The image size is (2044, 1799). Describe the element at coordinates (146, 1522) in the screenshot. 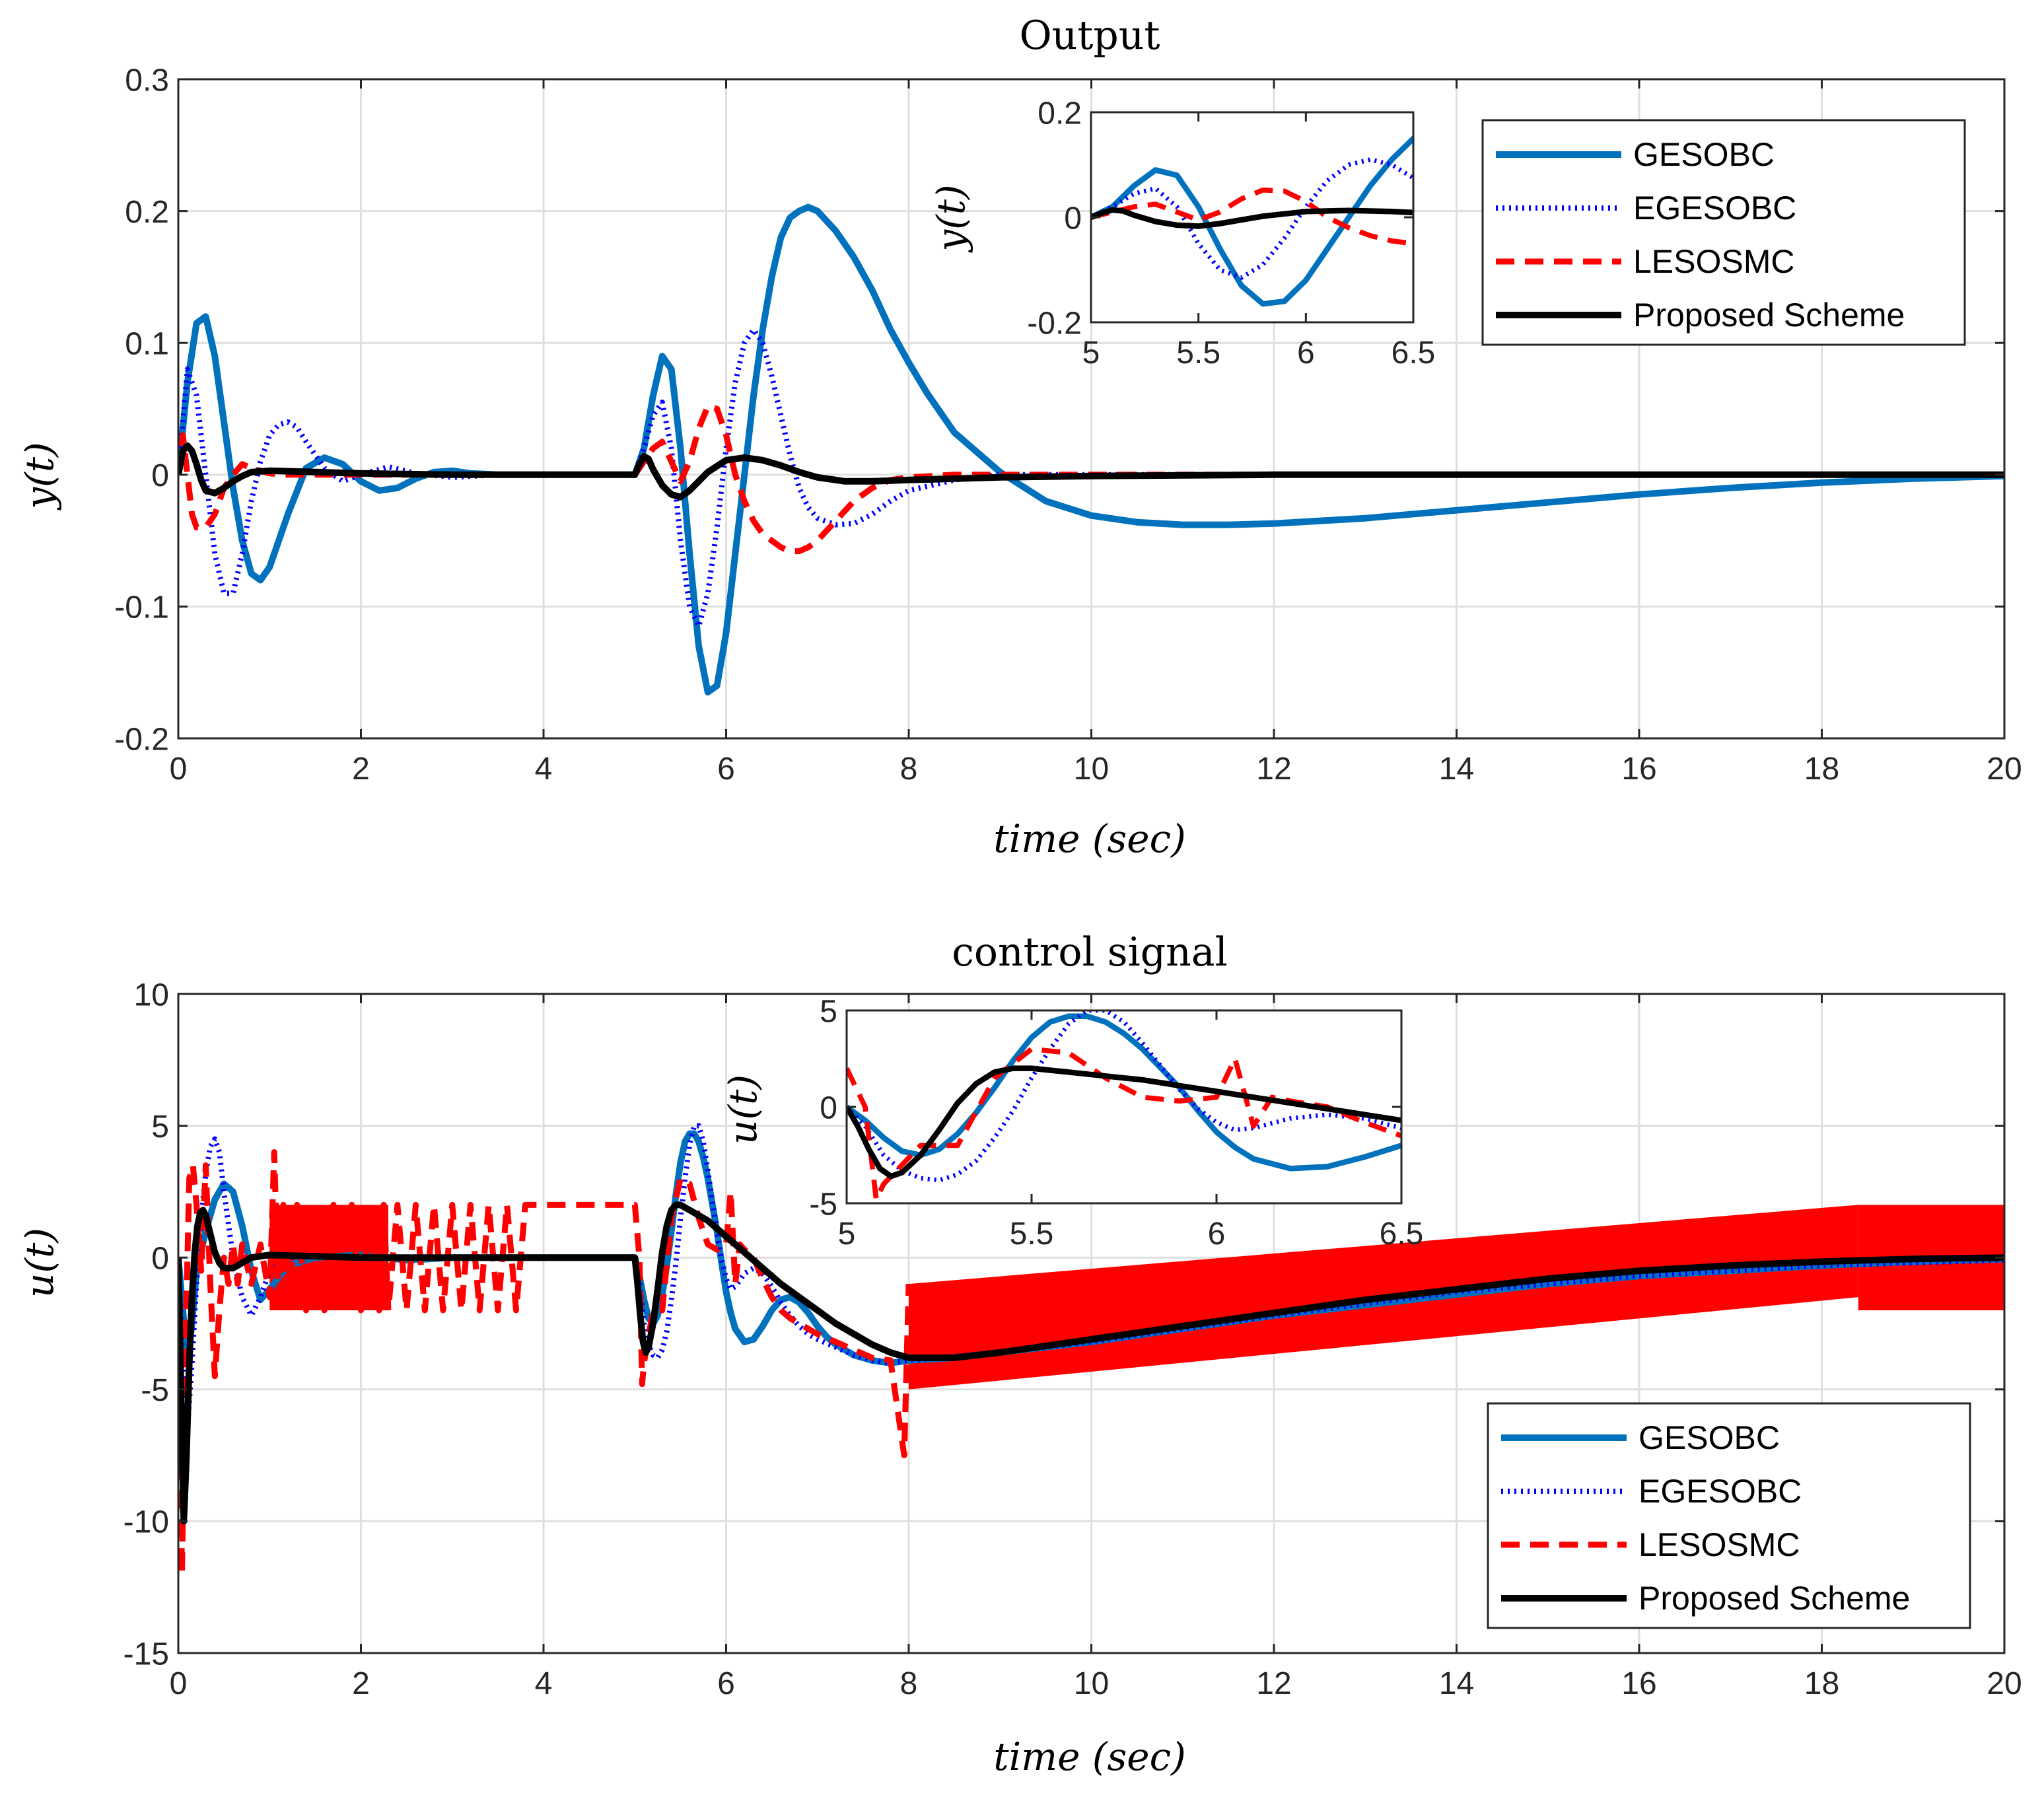

I see `control-ytick-label: -10` at that location.